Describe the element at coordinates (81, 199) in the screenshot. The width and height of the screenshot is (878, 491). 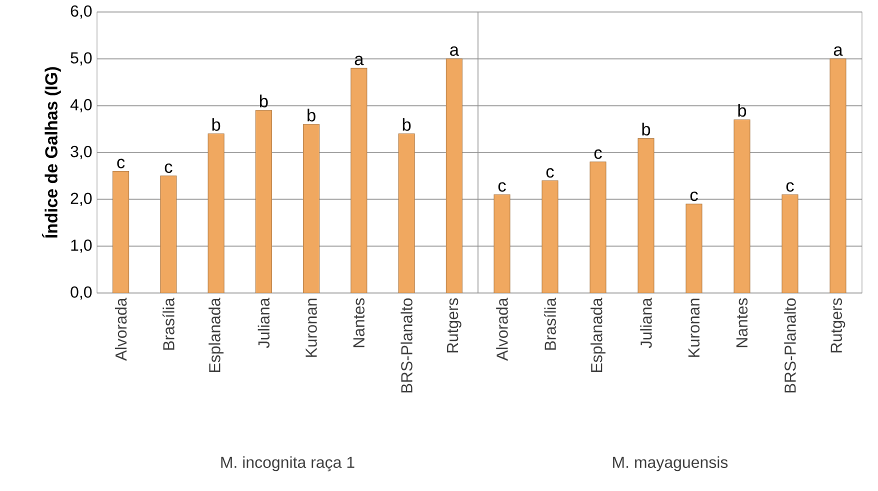
I see `y-tick-label: 2,0` at that location.